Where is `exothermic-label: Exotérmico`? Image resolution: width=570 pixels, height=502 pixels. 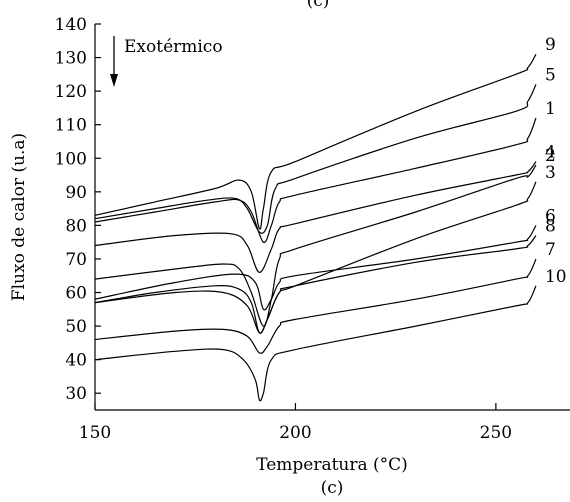
exothermic-label: Exotérmico is located at coordinates (173, 47).